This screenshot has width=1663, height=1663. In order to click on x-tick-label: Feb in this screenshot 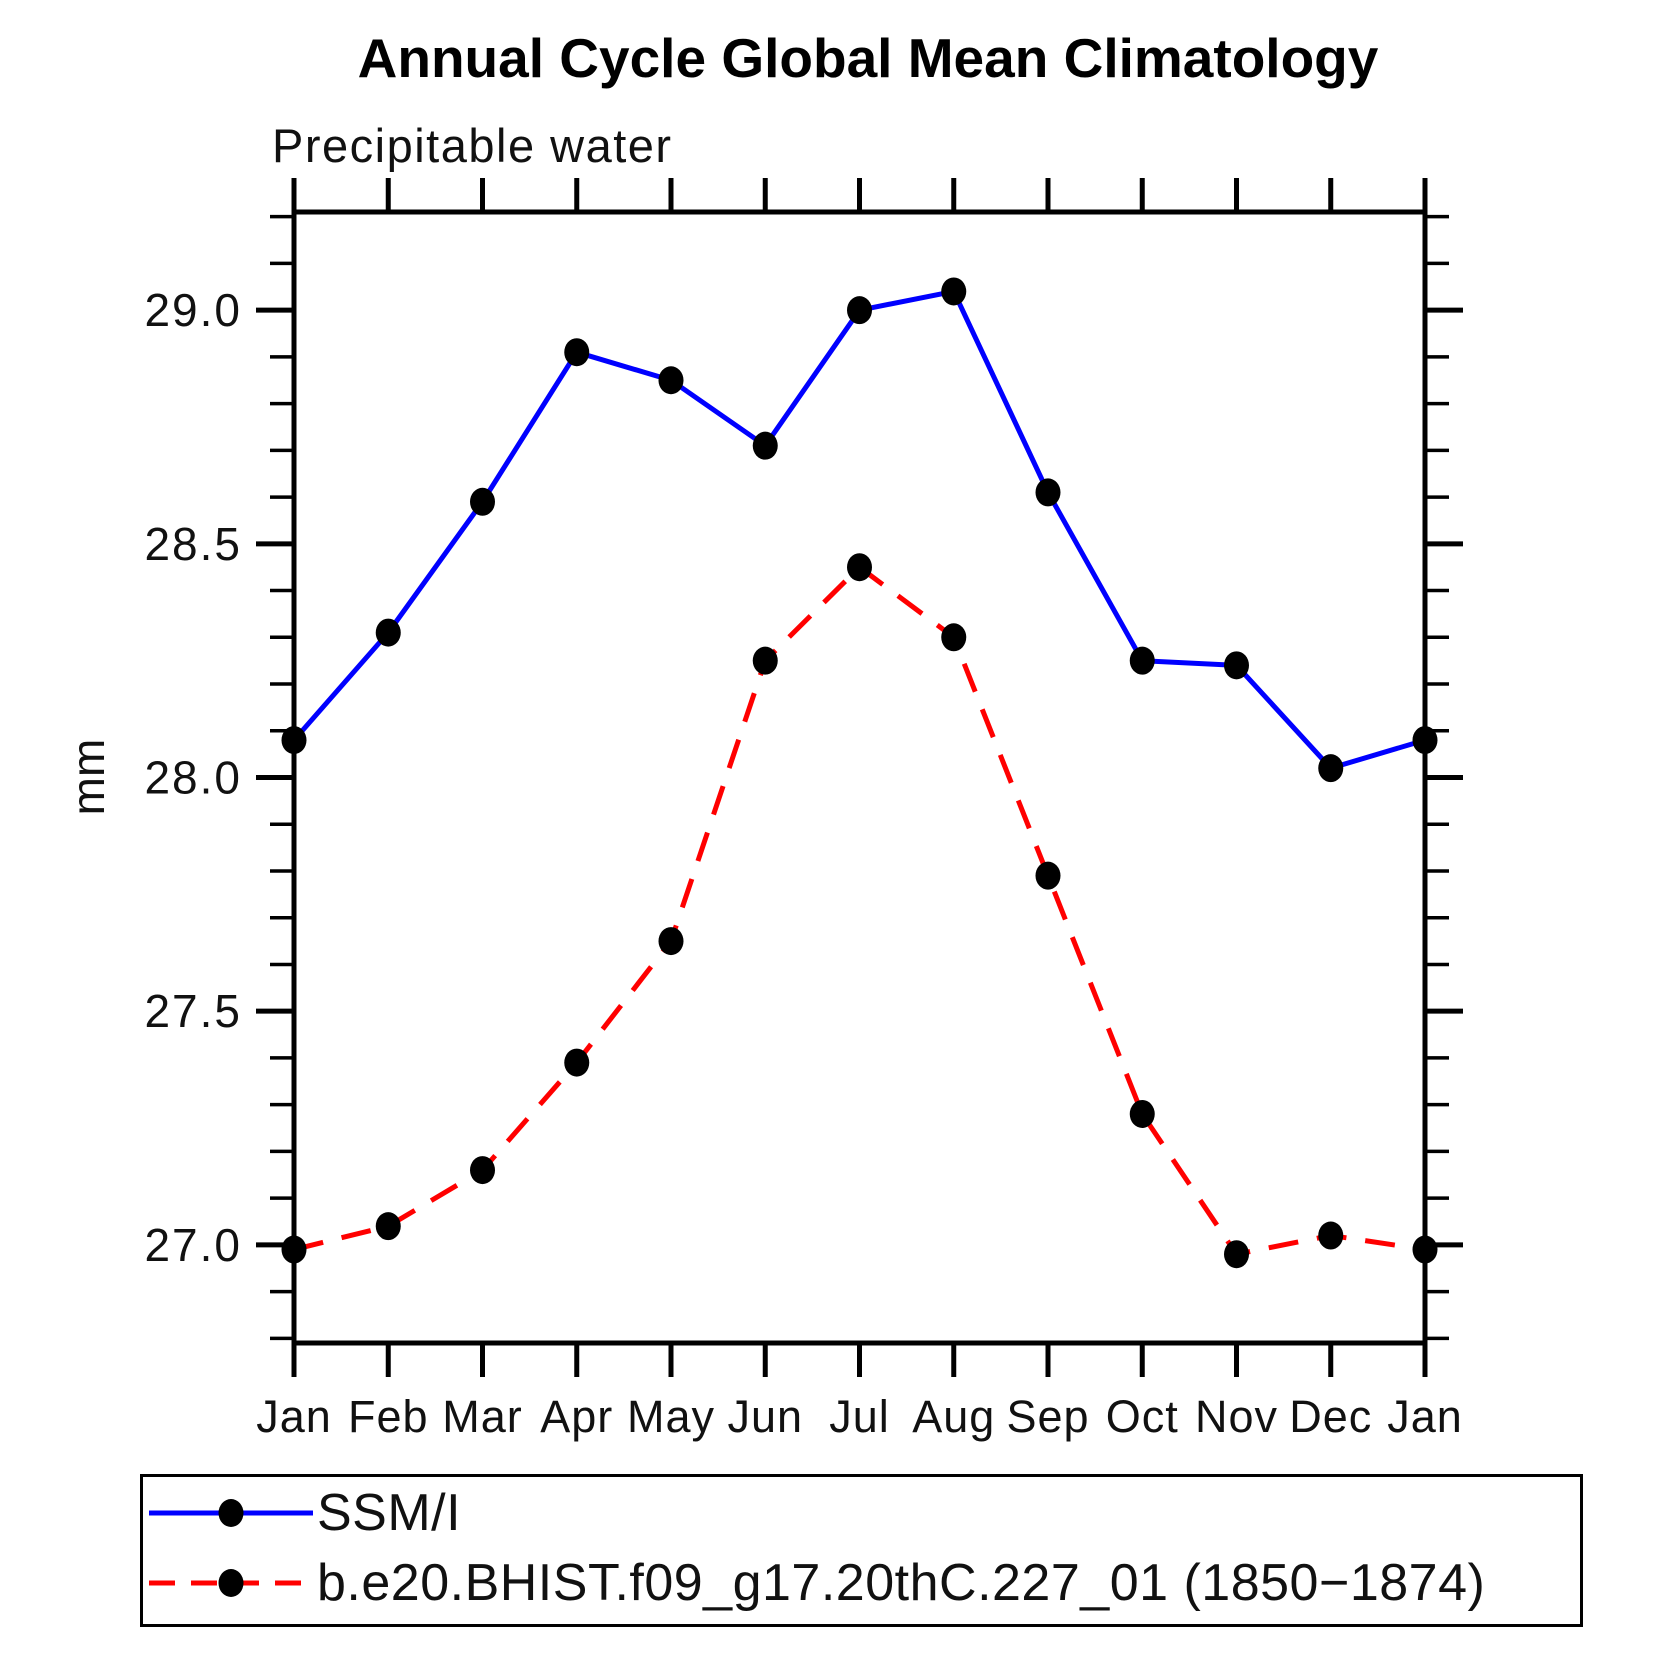, I will do `click(388, 1416)`.